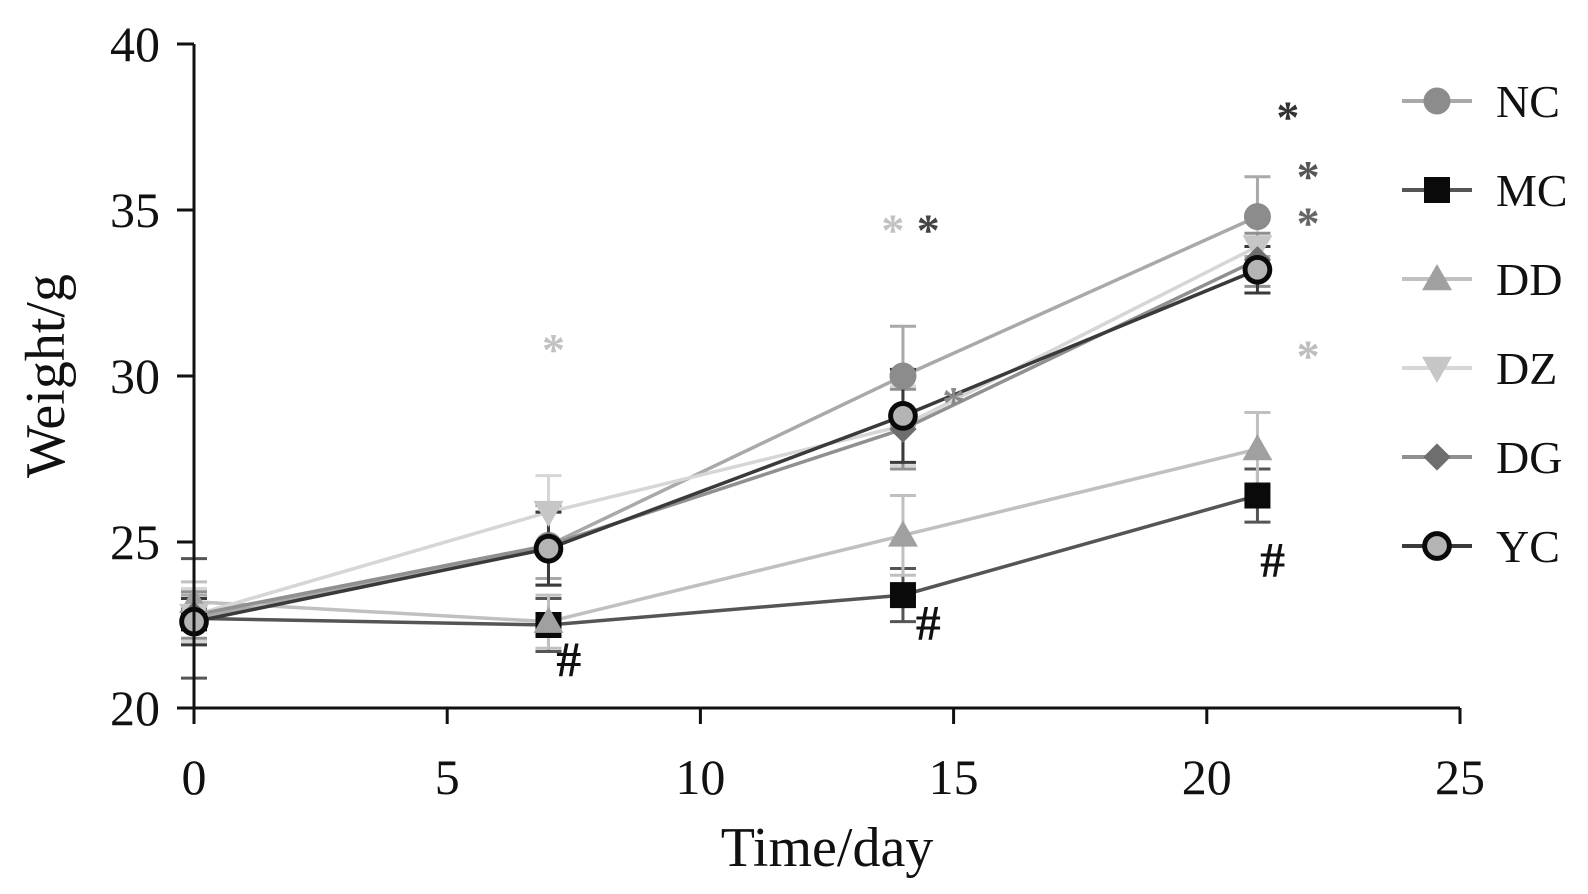 This screenshot has width=1588, height=894. I want to click on y-tick-label: 35, so click(135, 210).